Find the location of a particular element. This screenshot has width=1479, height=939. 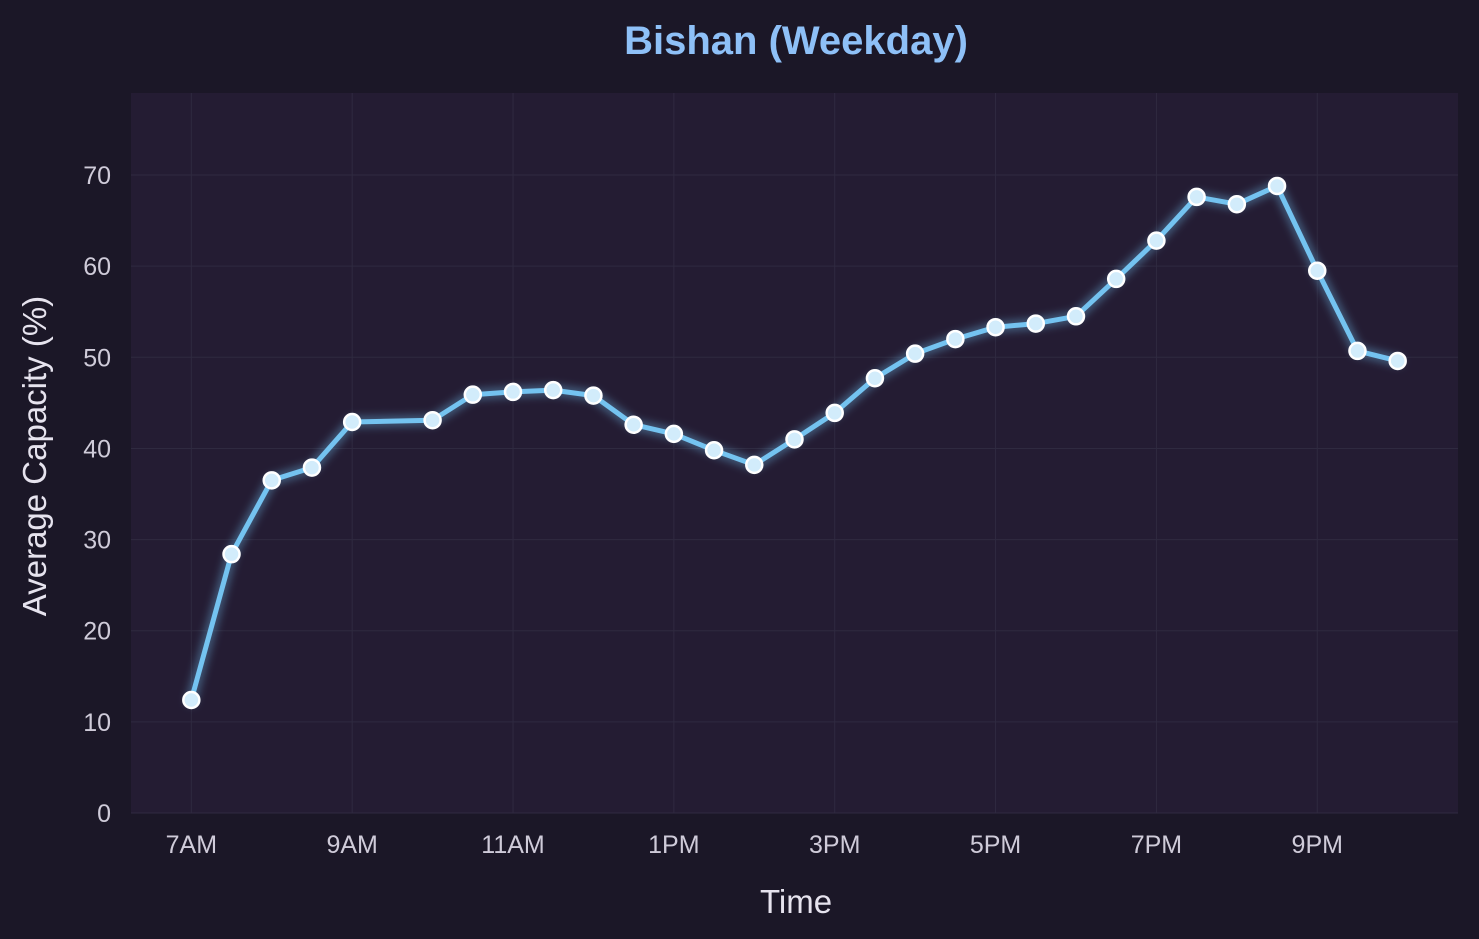

y-tick-label: 30 is located at coordinates (97, 541).